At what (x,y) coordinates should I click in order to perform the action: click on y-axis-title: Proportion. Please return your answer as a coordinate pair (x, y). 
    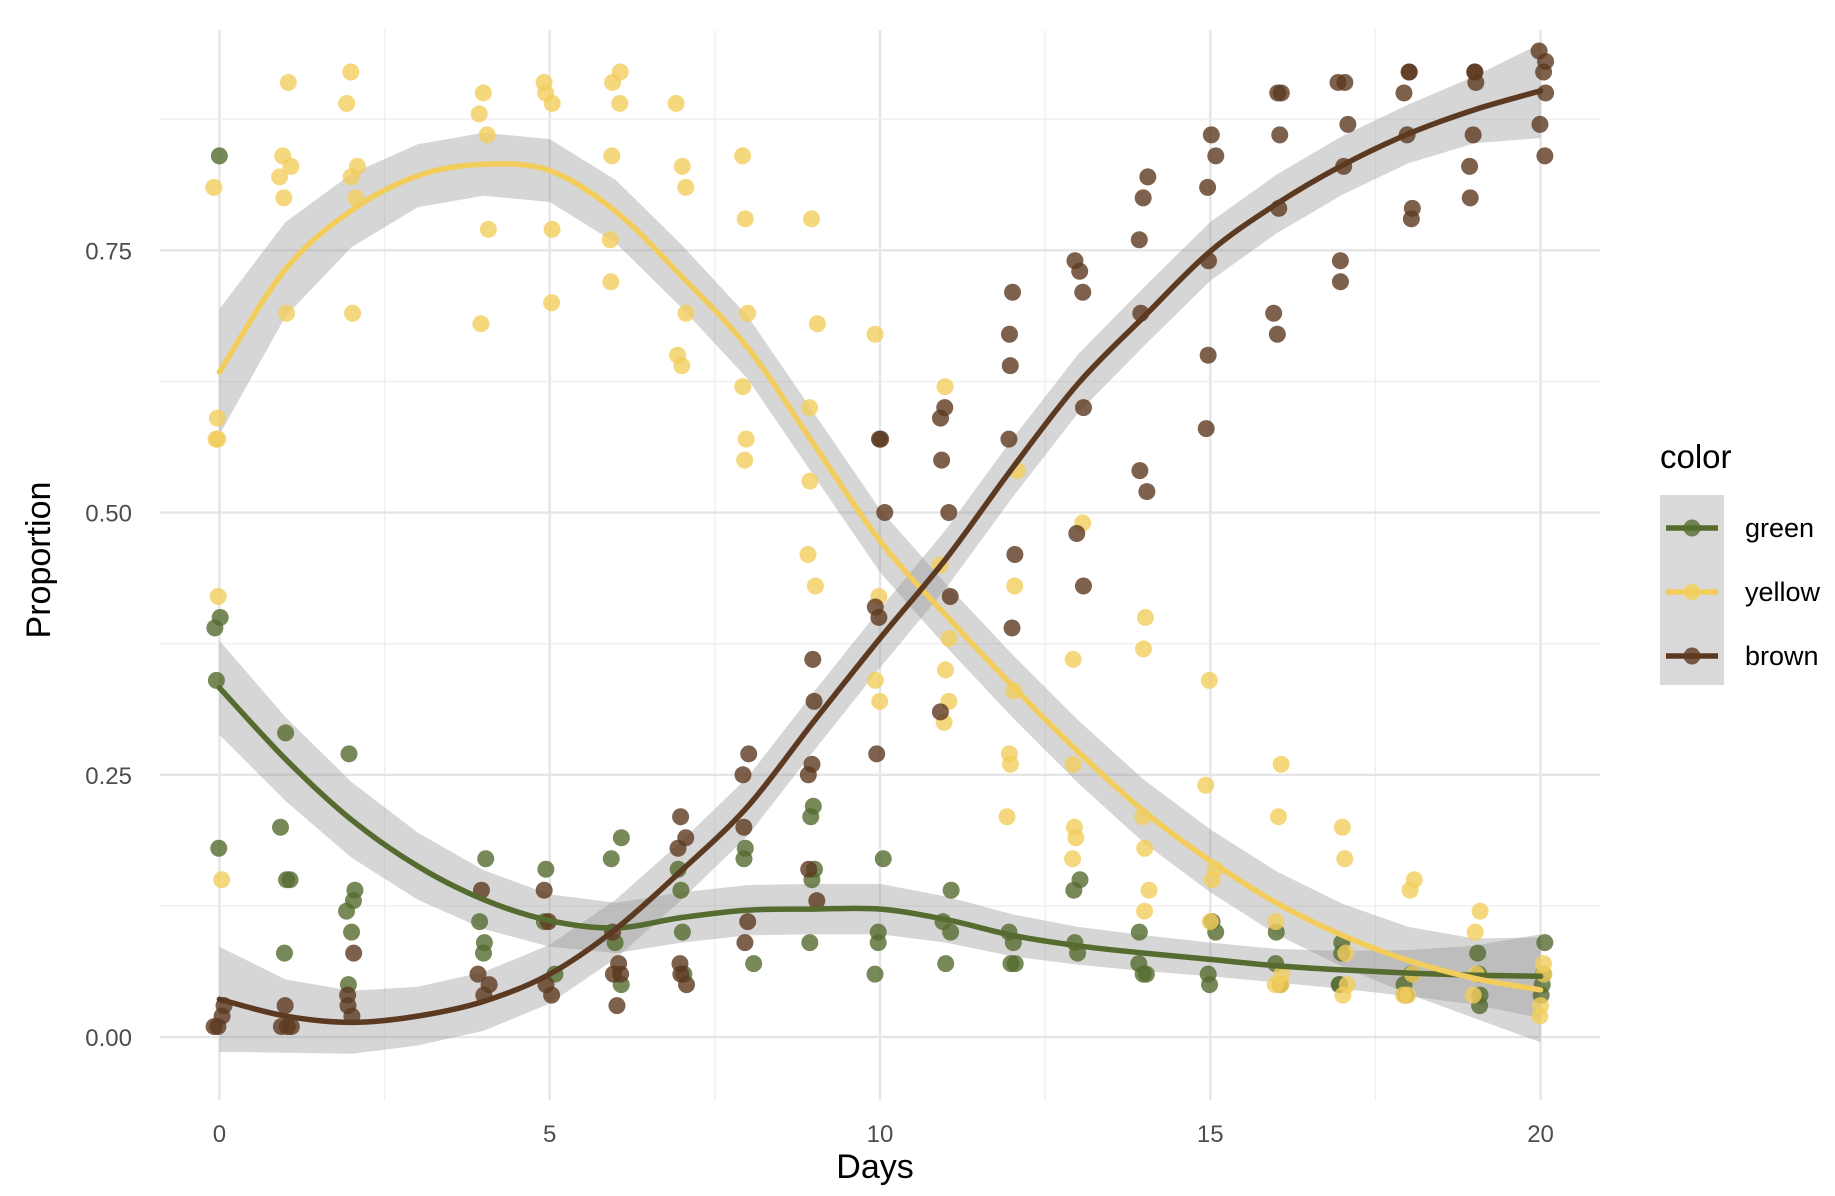
    Looking at the image, I should click on (39, 560).